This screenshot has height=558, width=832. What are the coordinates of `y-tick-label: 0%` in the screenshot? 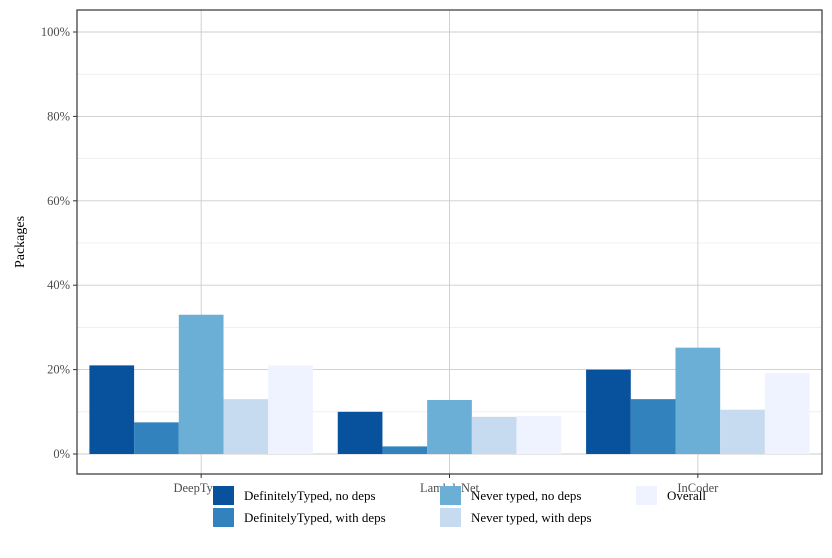 It's located at (61, 454).